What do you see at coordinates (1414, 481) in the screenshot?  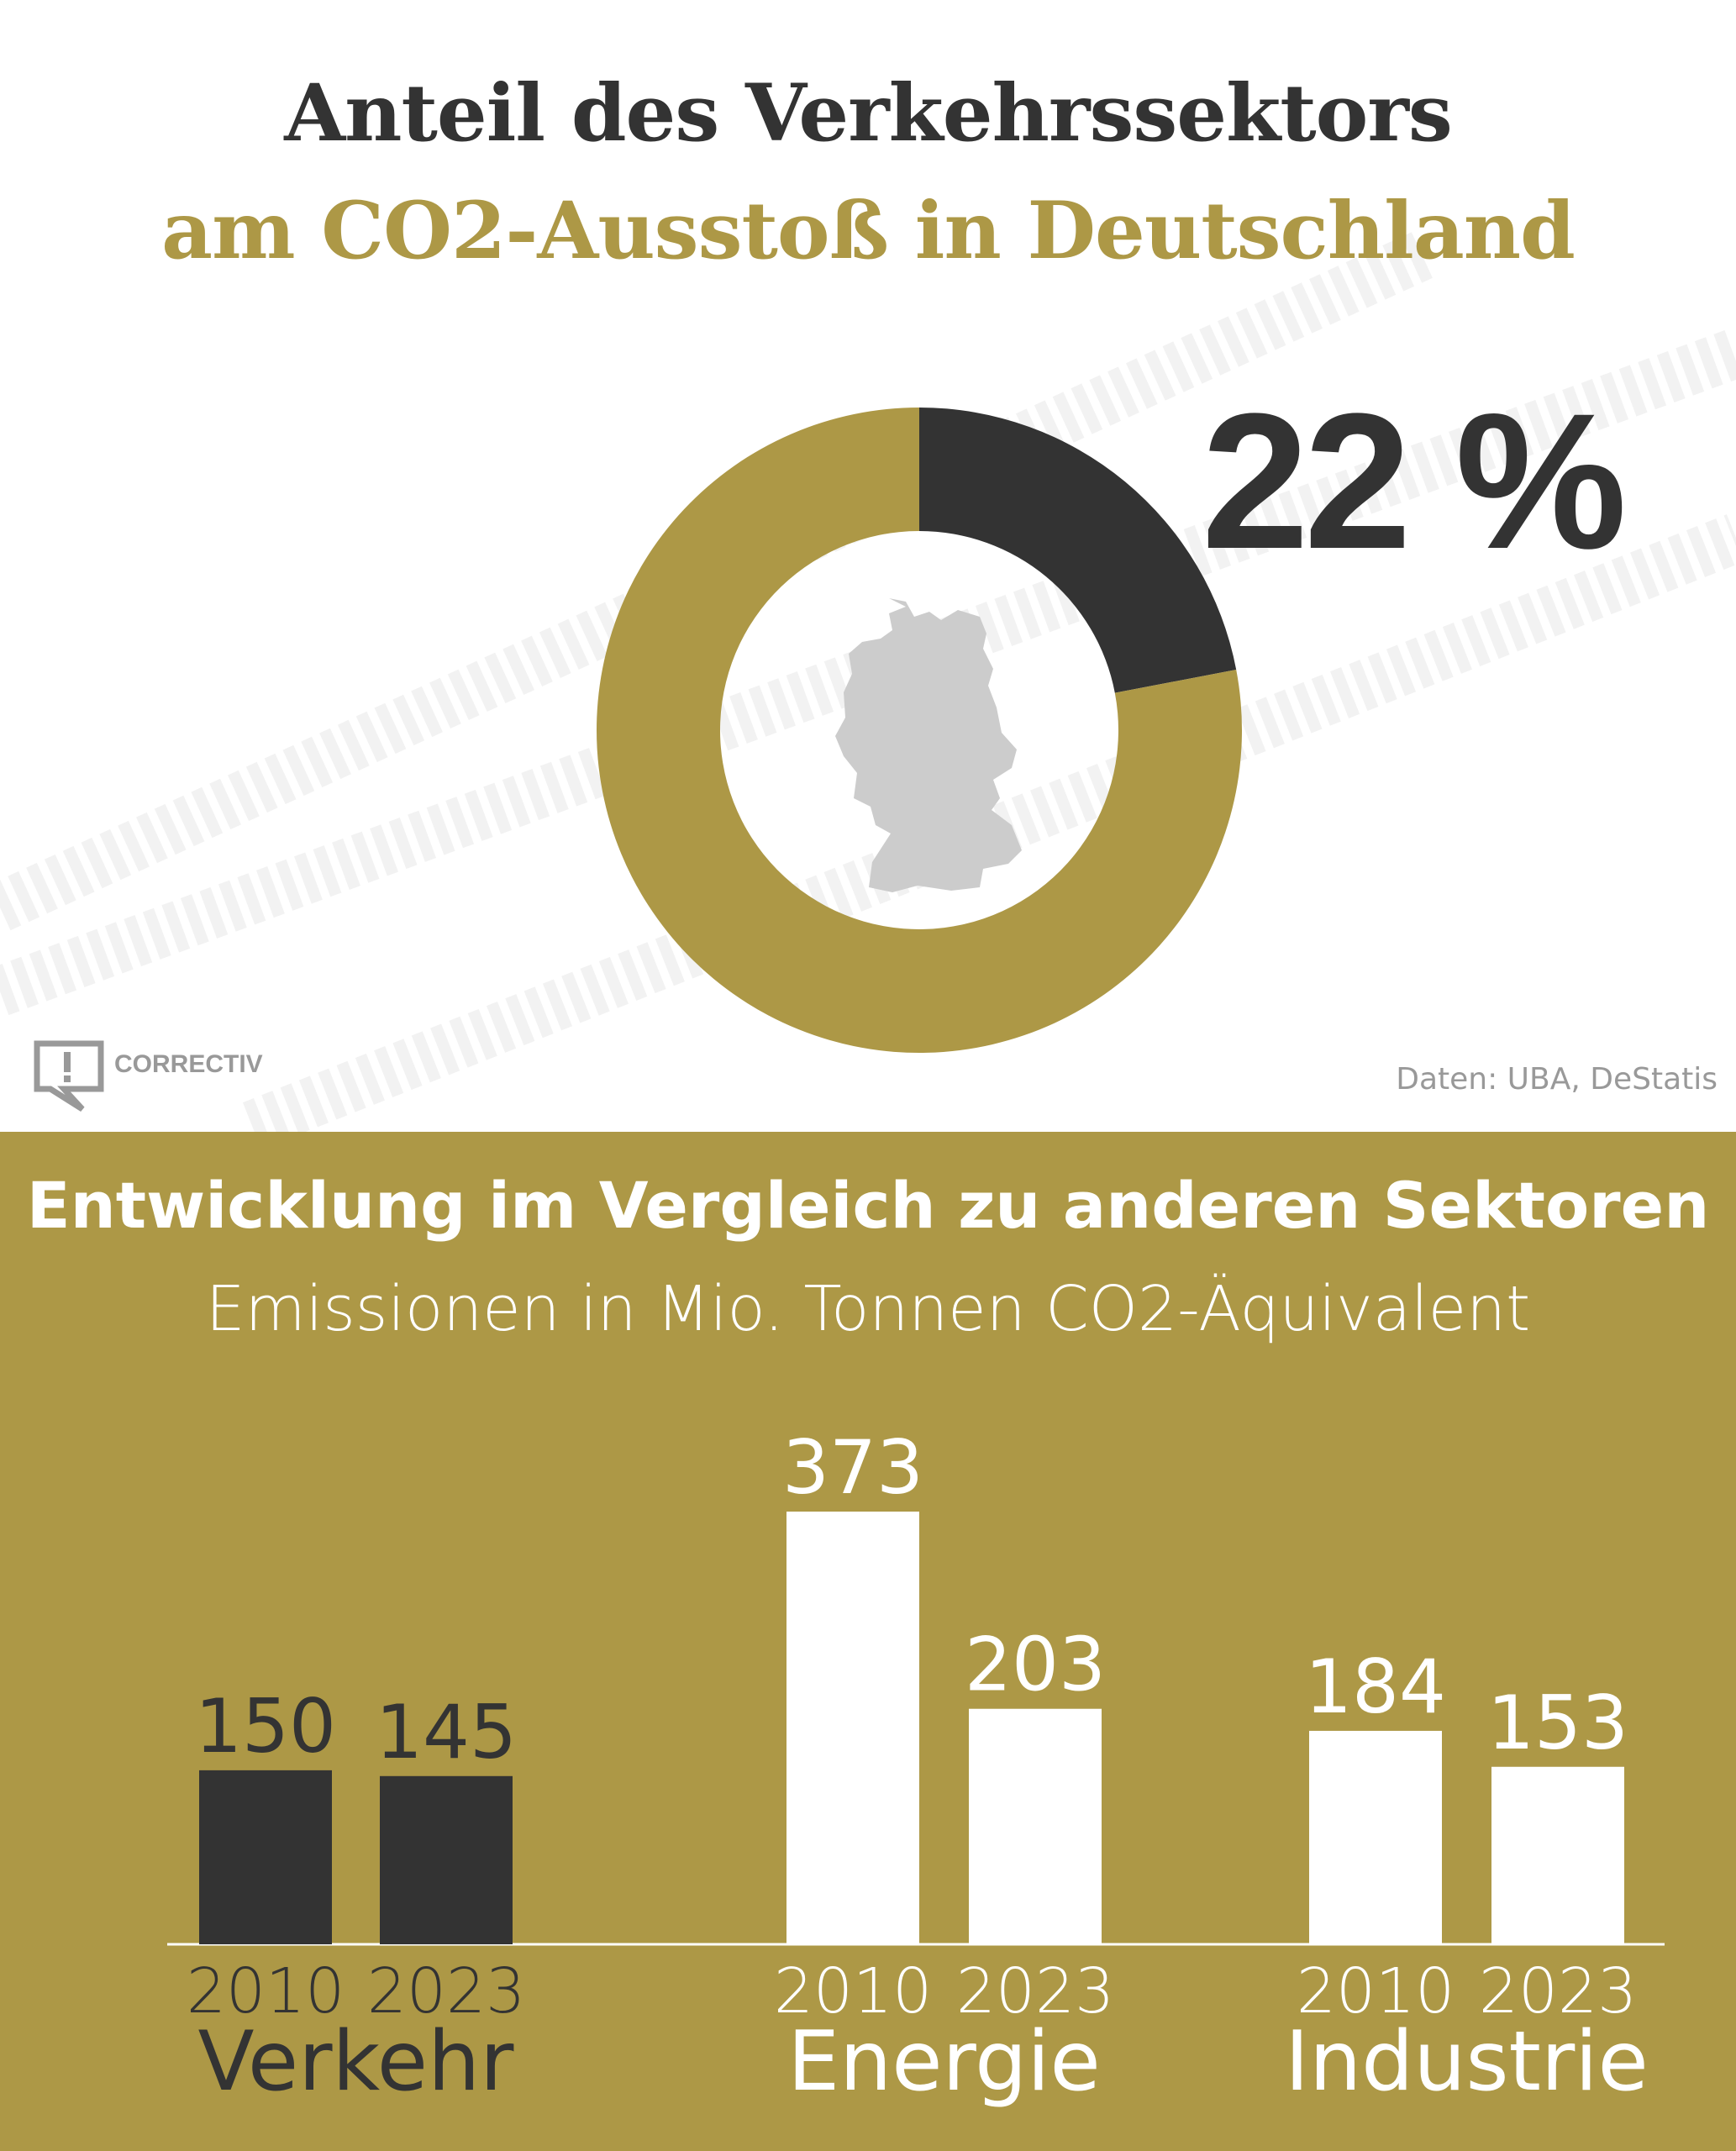 I see `share-percentage: 22 %` at bounding box center [1414, 481].